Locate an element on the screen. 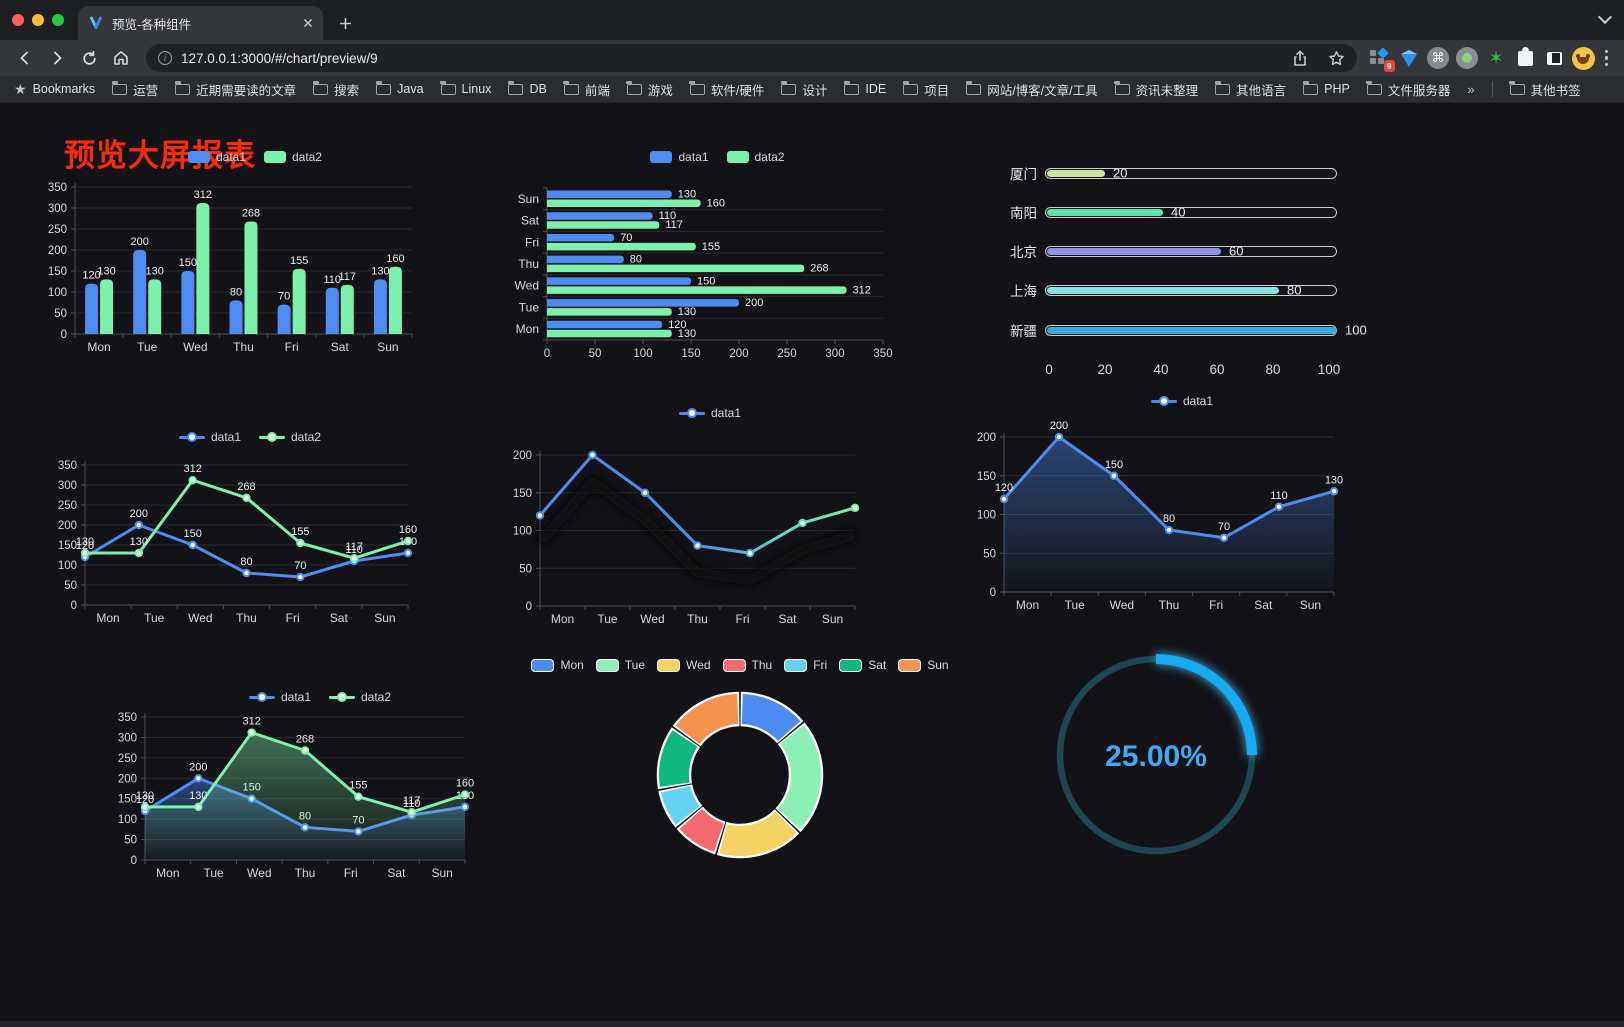 The width and height of the screenshot is (1624, 1027). reload-icon is located at coordinates (89, 58).